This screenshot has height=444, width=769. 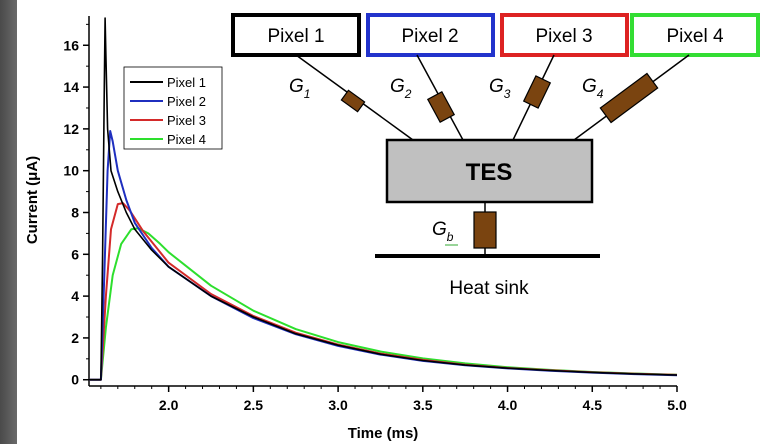 I want to click on resistor-g2, so click(x=441, y=107).